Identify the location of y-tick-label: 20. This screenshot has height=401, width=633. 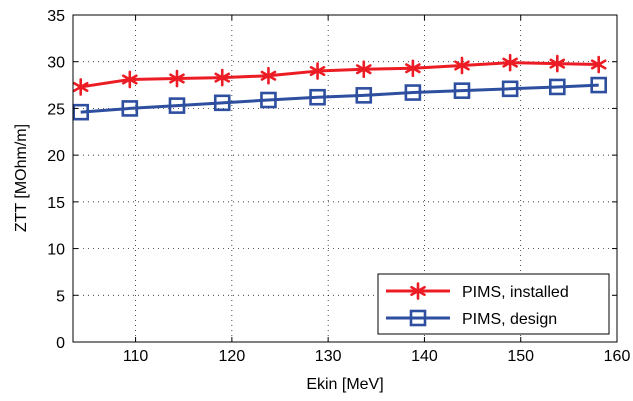
(56, 156).